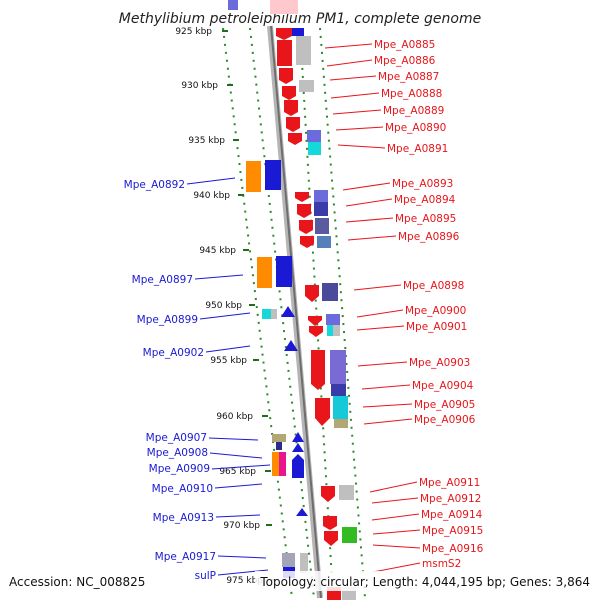 This screenshot has height=600, width=600. I want to click on gene-label: Mpe_A0902, so click(173, 353).